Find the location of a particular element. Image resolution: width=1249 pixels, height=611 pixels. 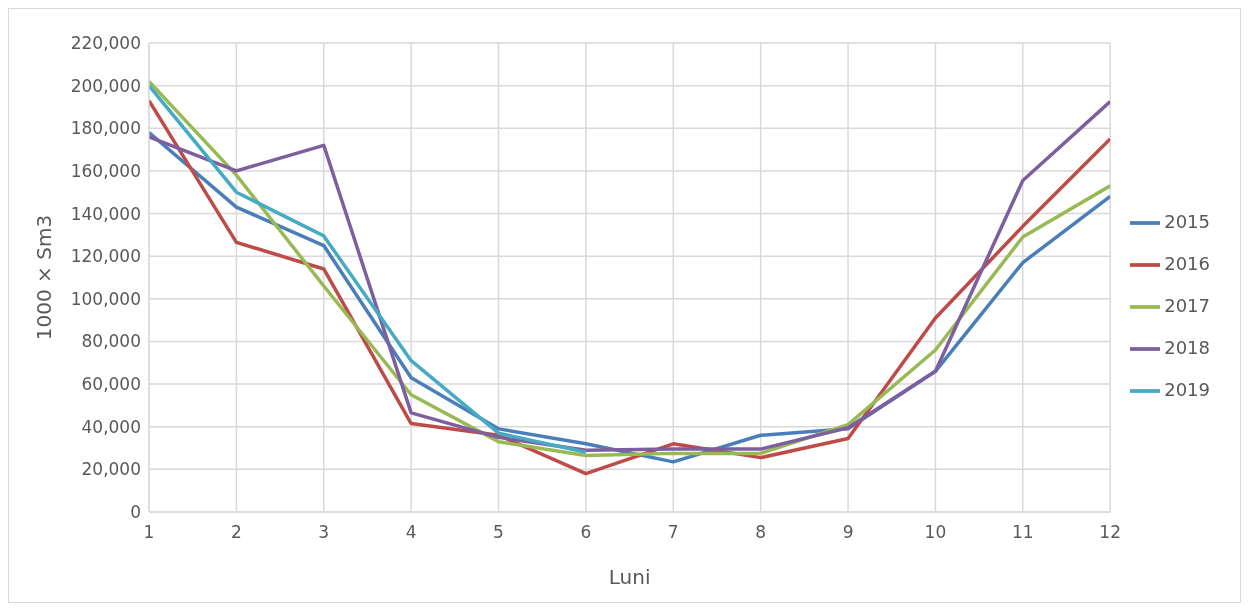

x-axis-title: Luni is located at coordinates (629, 577).